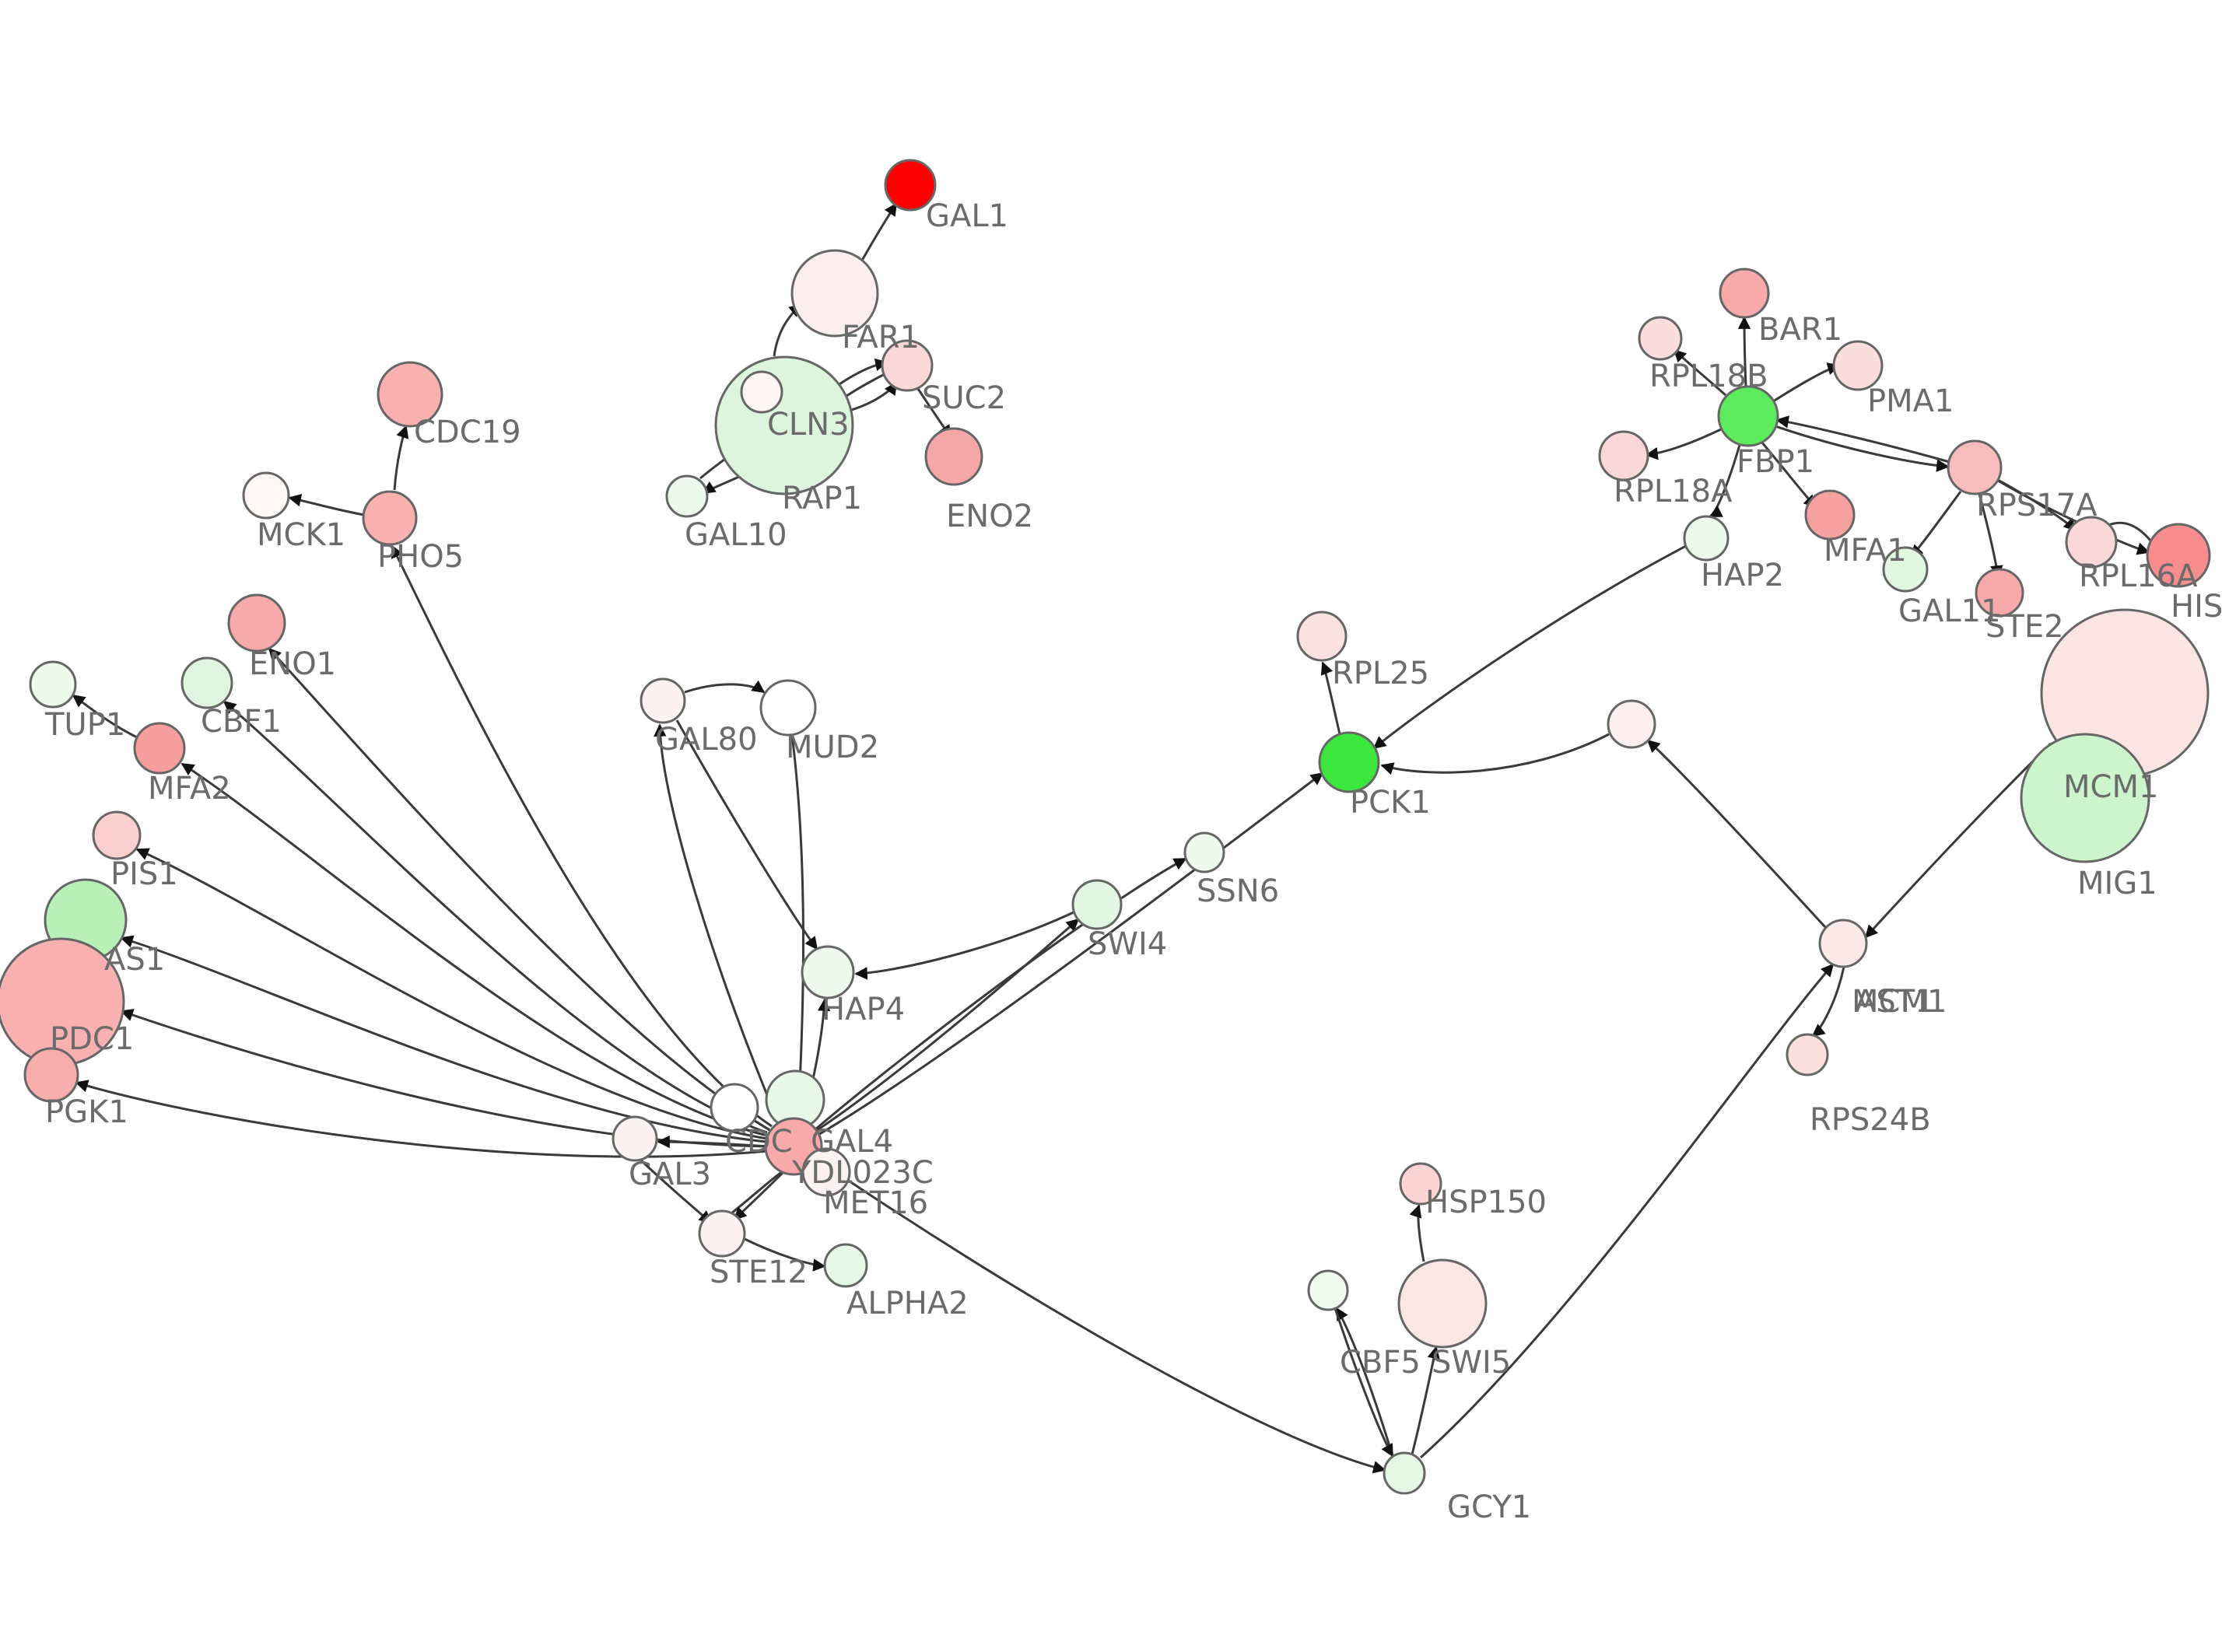  I want to click on edge-gal4-to-mfa2, so click(474, 950).